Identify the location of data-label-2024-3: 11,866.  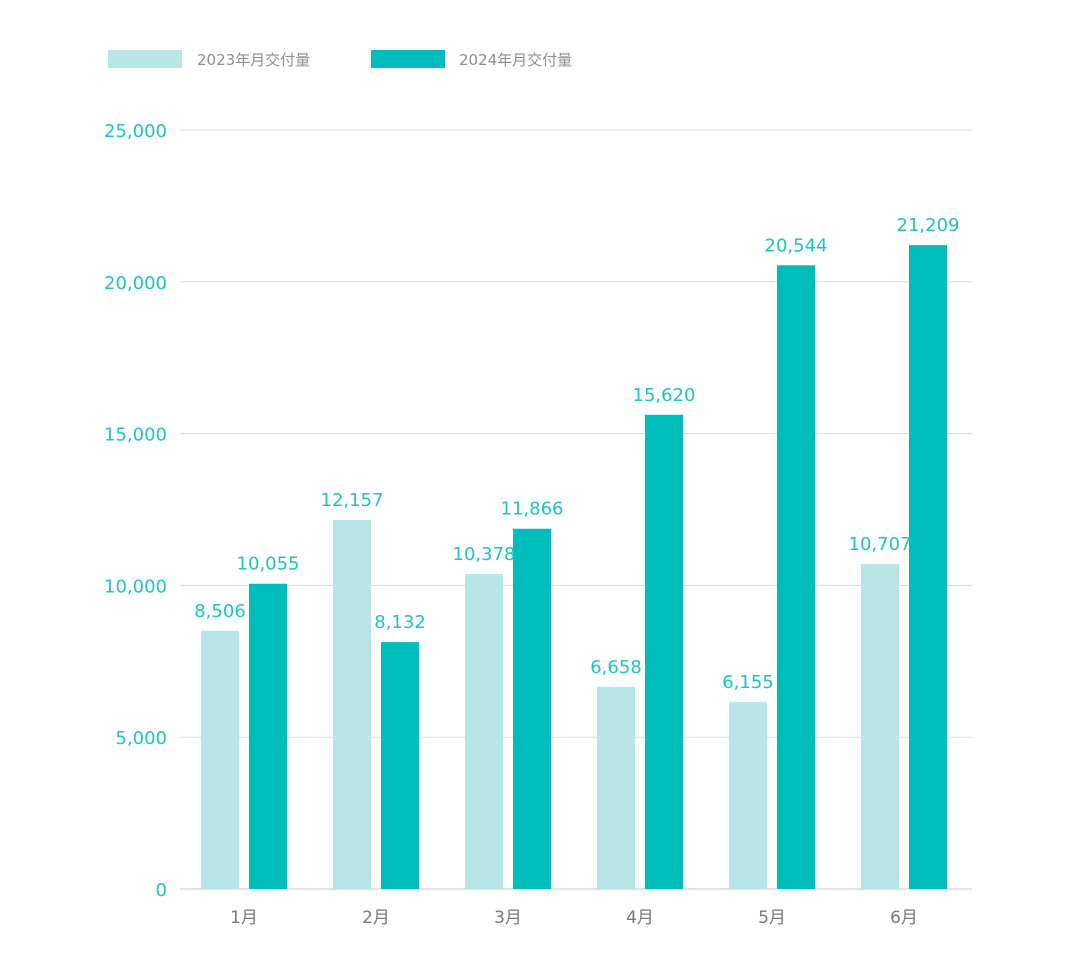
(532, 509).